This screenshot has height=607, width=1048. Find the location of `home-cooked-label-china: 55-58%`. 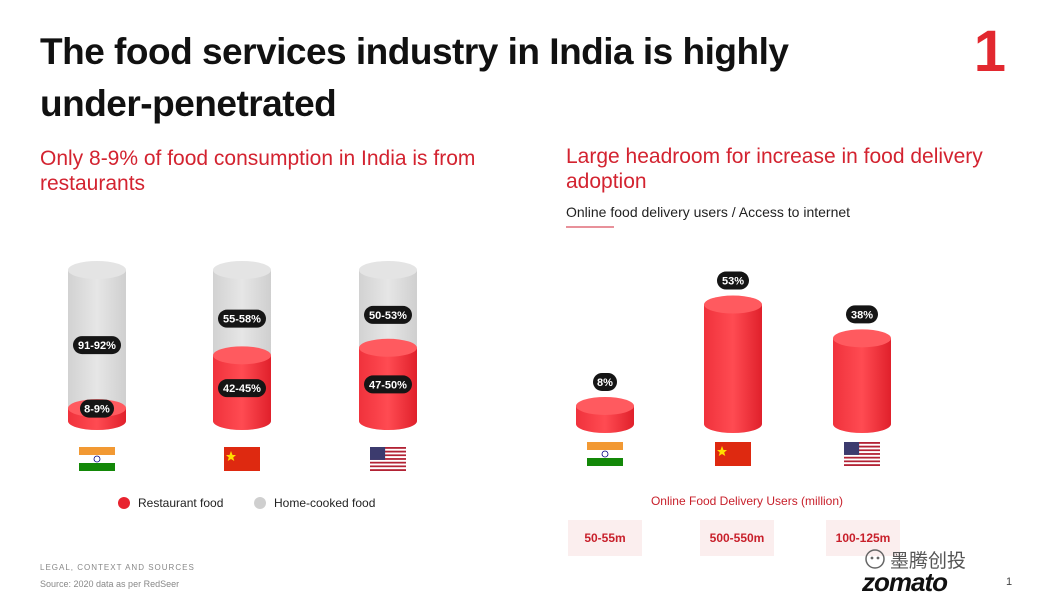

home-cooked-label-china: 55-58% is located at coordinates (242, 318).